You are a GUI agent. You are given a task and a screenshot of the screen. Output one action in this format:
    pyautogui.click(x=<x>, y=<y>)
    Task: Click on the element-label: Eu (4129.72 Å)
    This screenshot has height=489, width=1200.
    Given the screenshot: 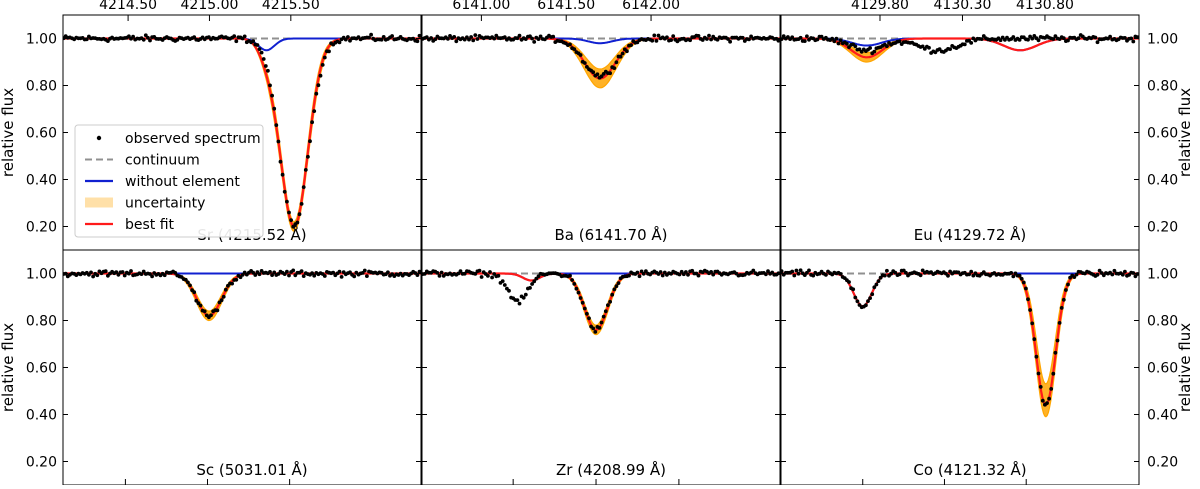 What is the action you would take?
    pyautogui.click(x=970, y=234)
    